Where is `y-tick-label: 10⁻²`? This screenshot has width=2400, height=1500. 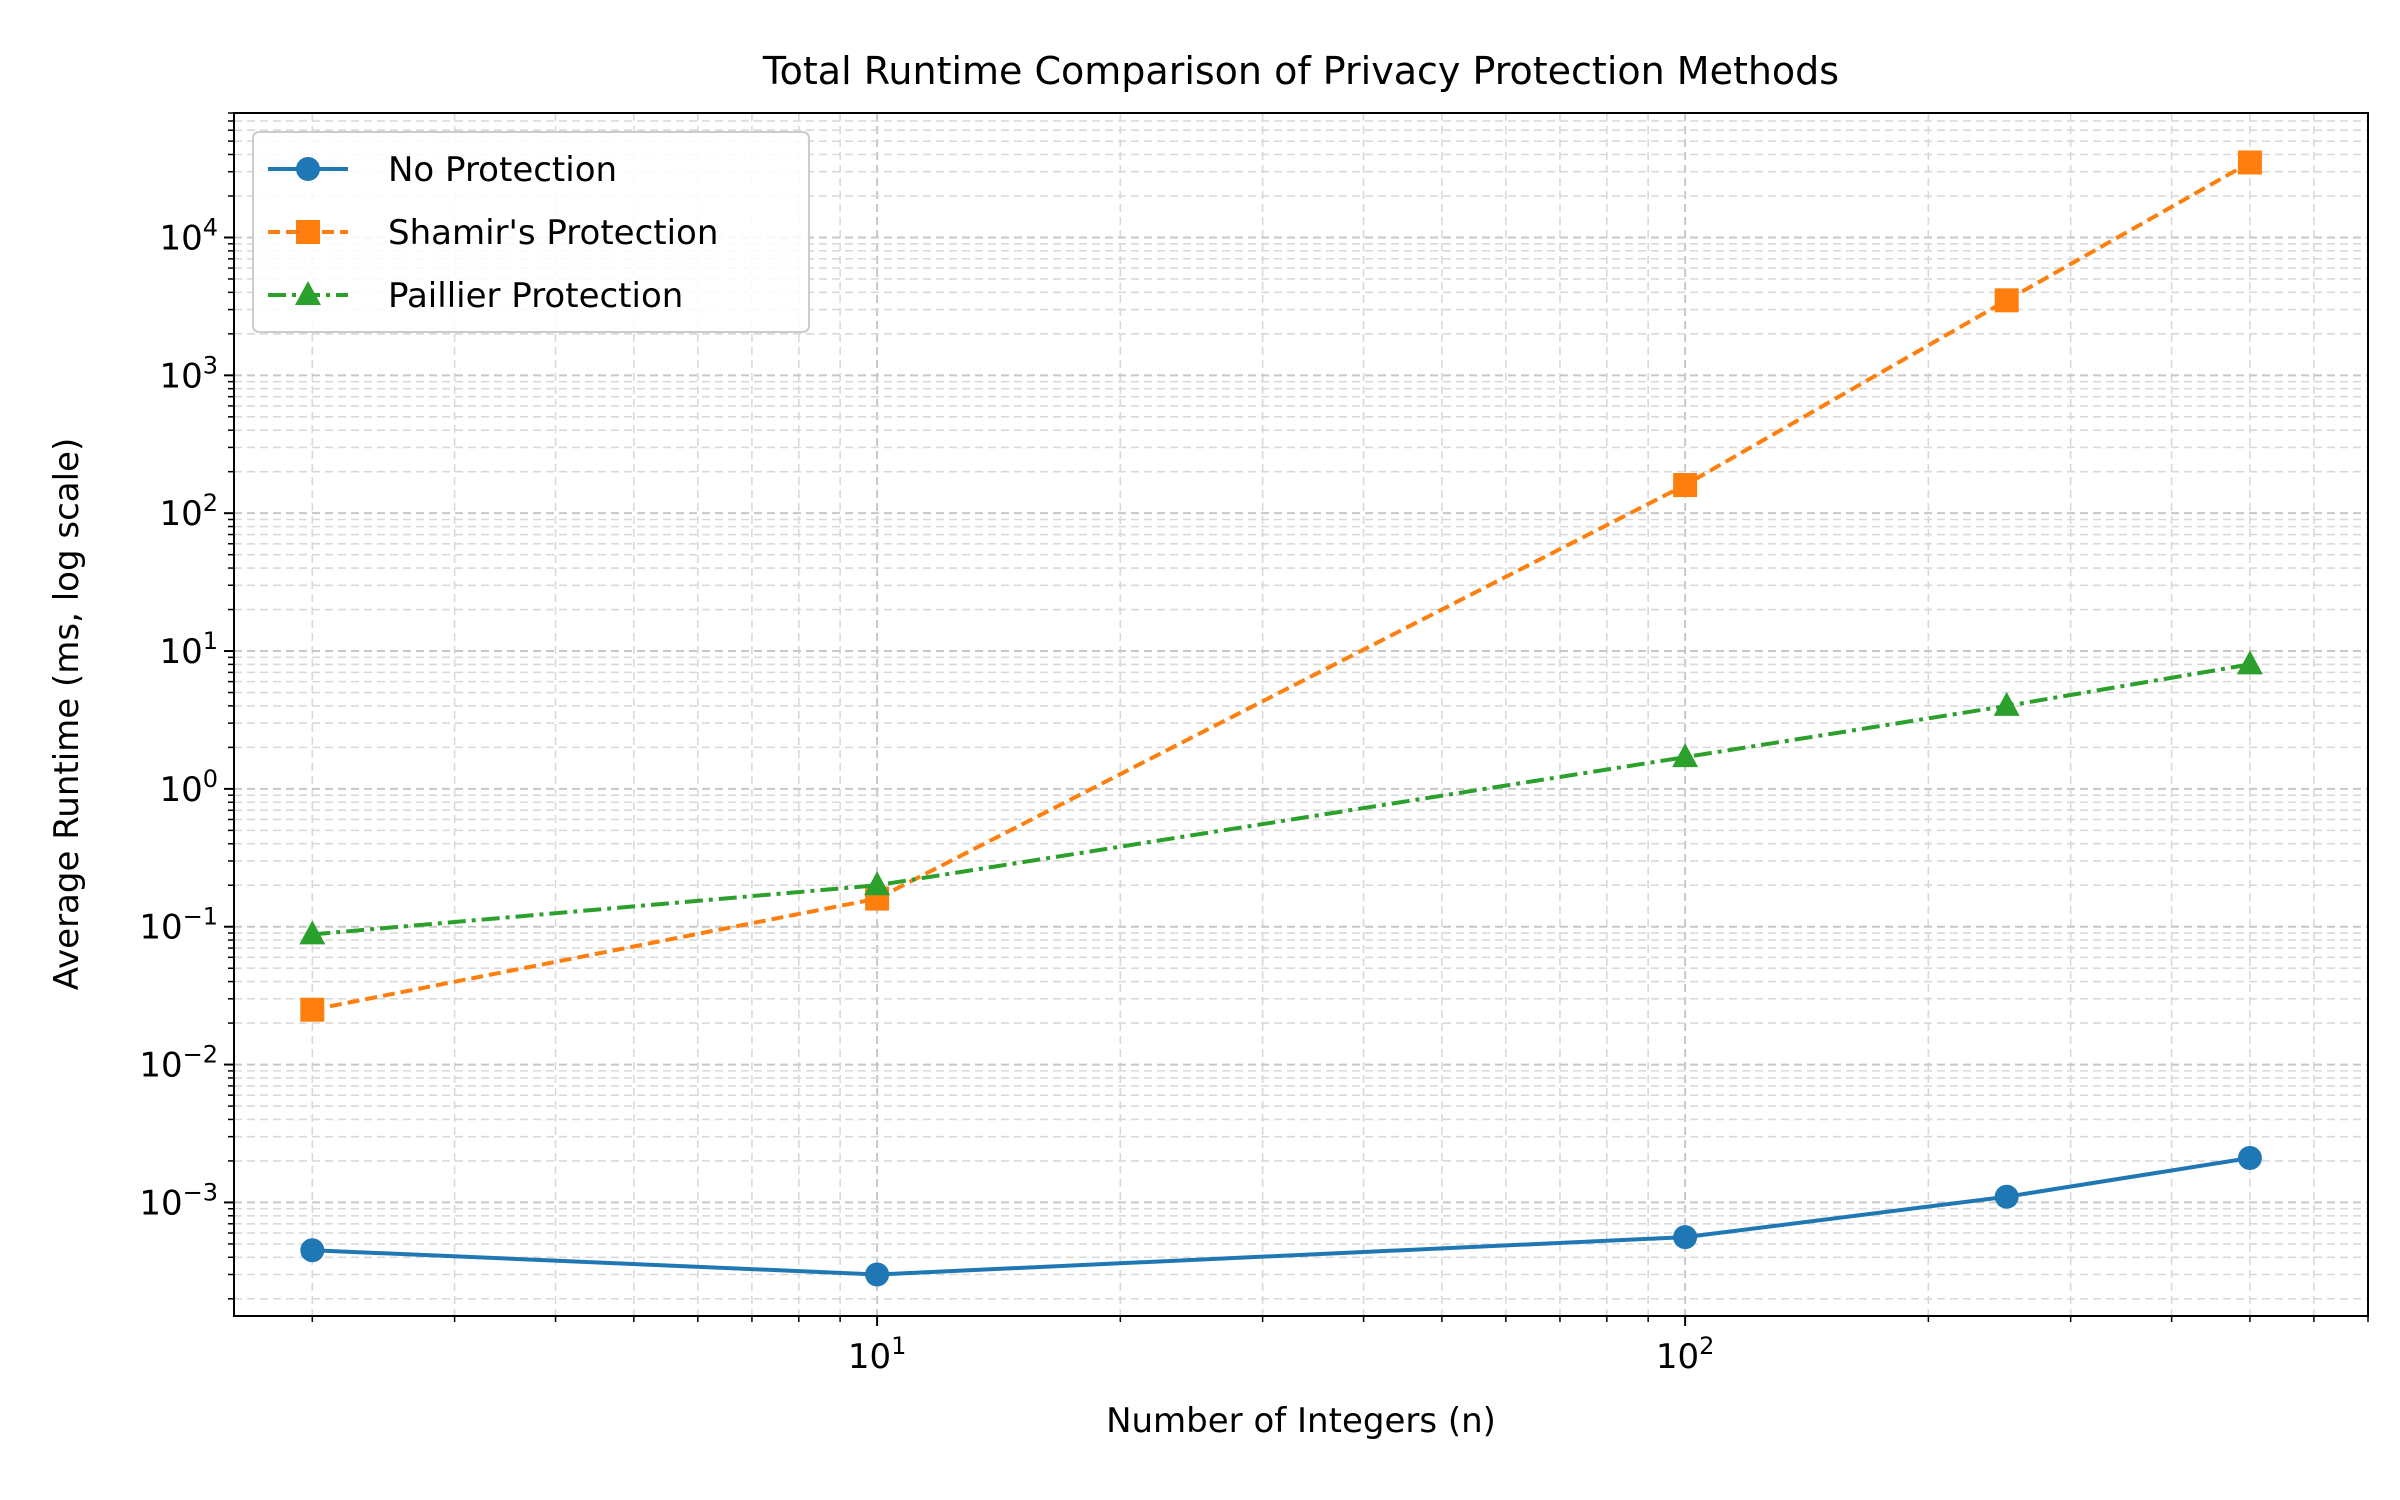
y-tick-label: 10⁻² is located at coordinates (178, 1063).